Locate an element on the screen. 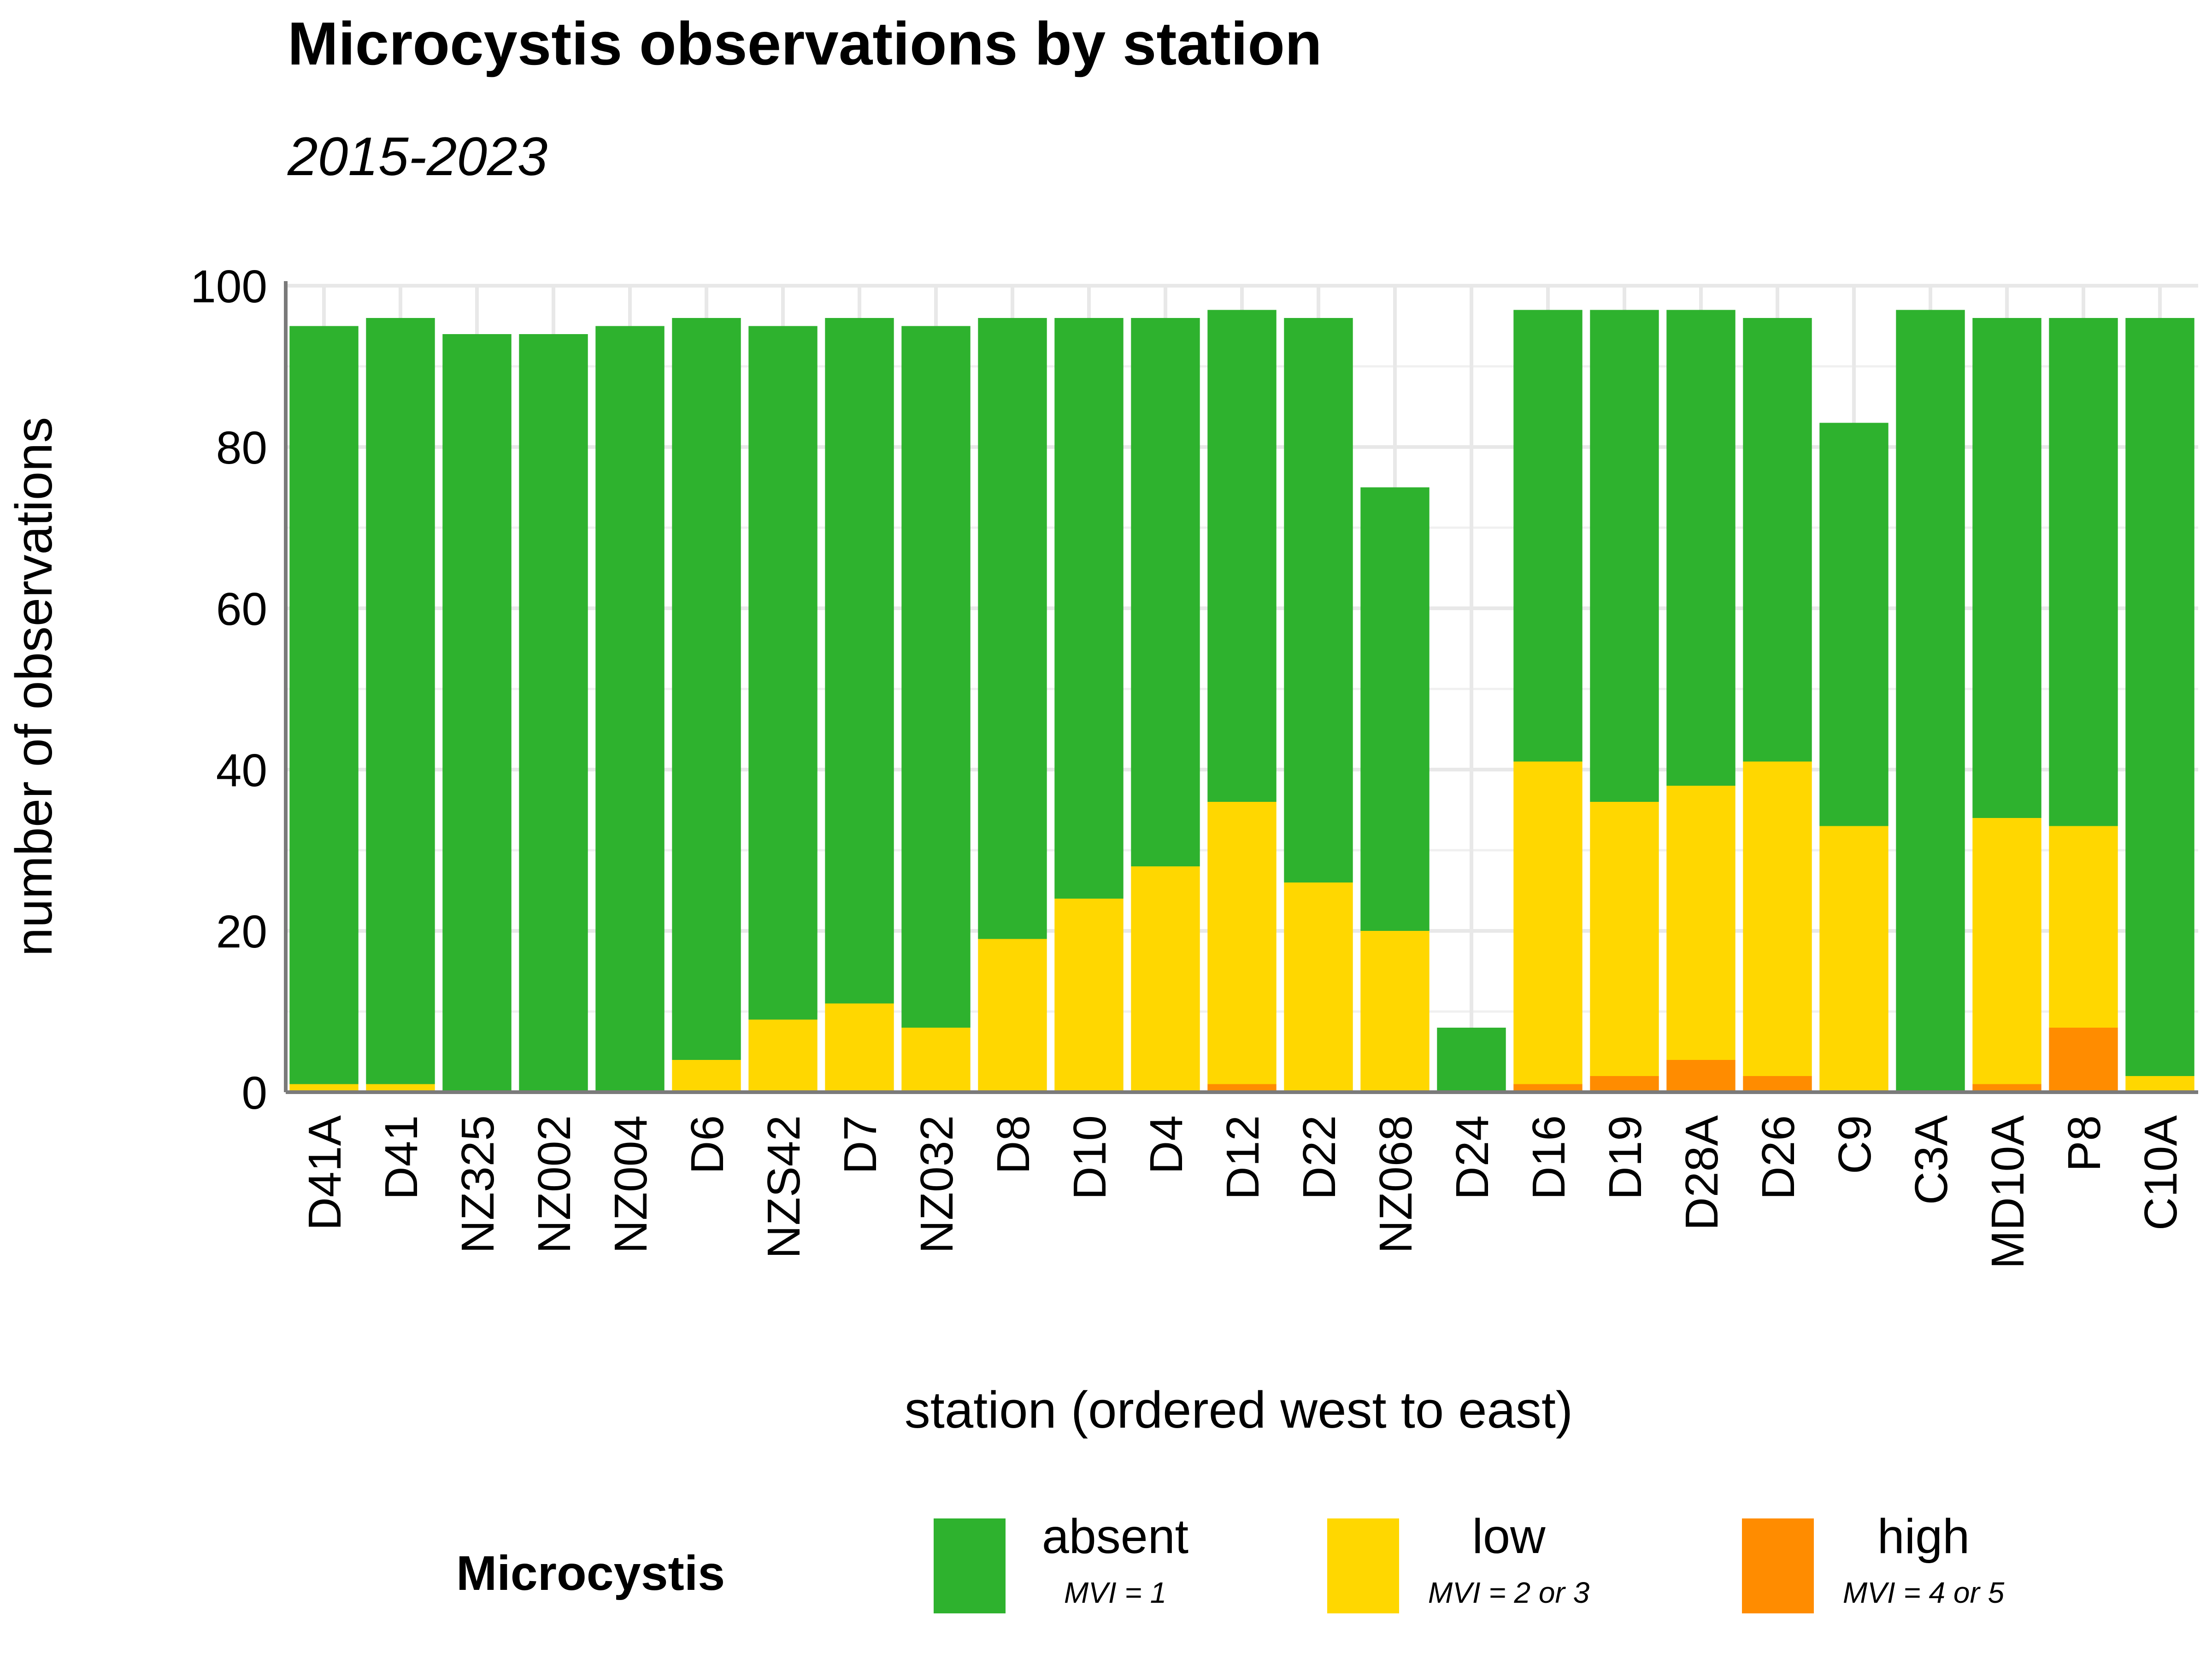 The height and width of the screenshot is (1659, 2212). x-tick-label: C3A is located at coordinates (1931, 1160).